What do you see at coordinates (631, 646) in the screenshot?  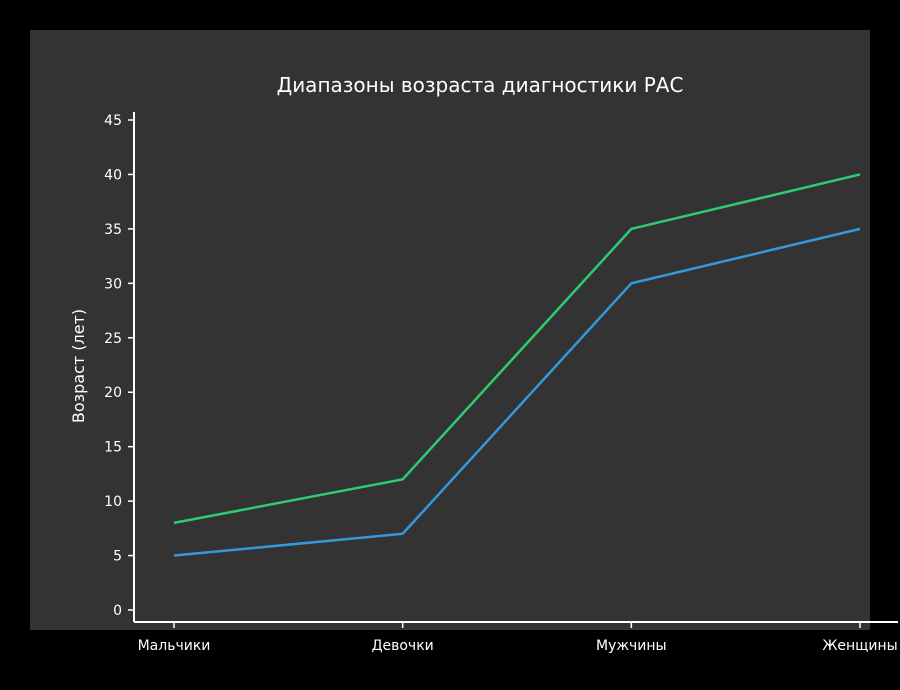 I see `x-tick-label: Мужчины` at bounding box center [631, 646].